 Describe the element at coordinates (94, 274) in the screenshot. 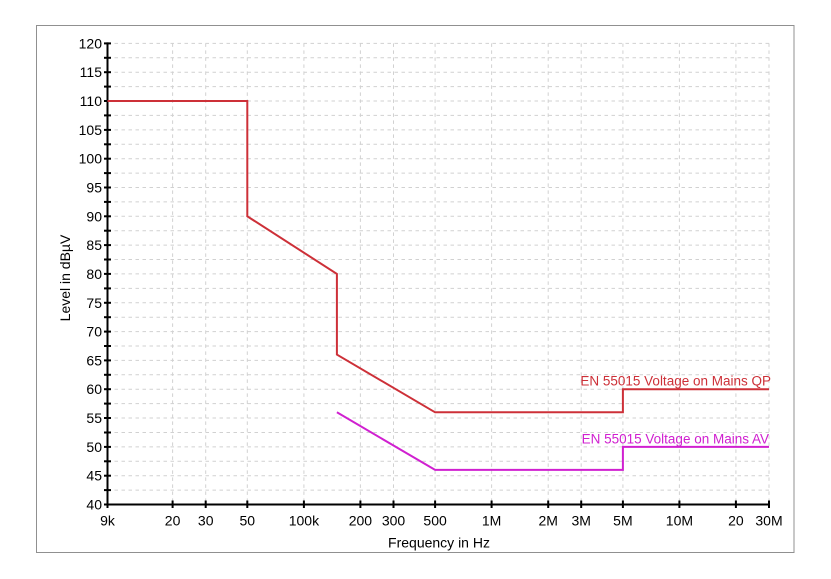

I see `svg-text: 80` at that location.